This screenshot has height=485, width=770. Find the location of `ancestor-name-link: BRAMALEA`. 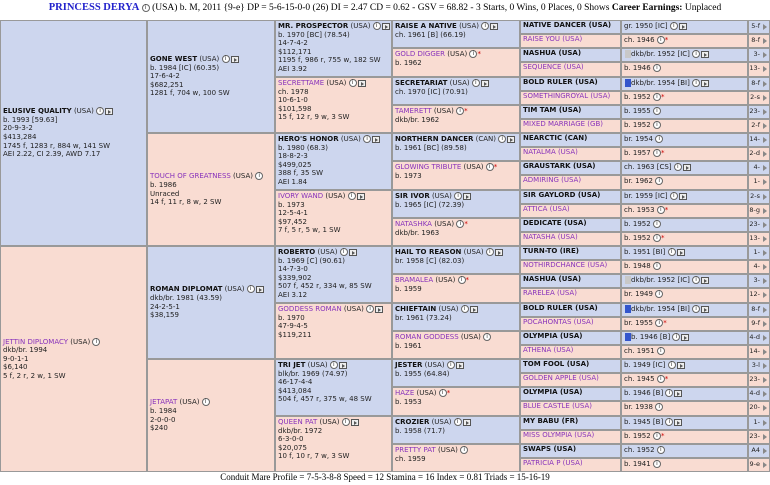

ancestor-name-link: BRAMALEA is located at coordinates (414, 280).